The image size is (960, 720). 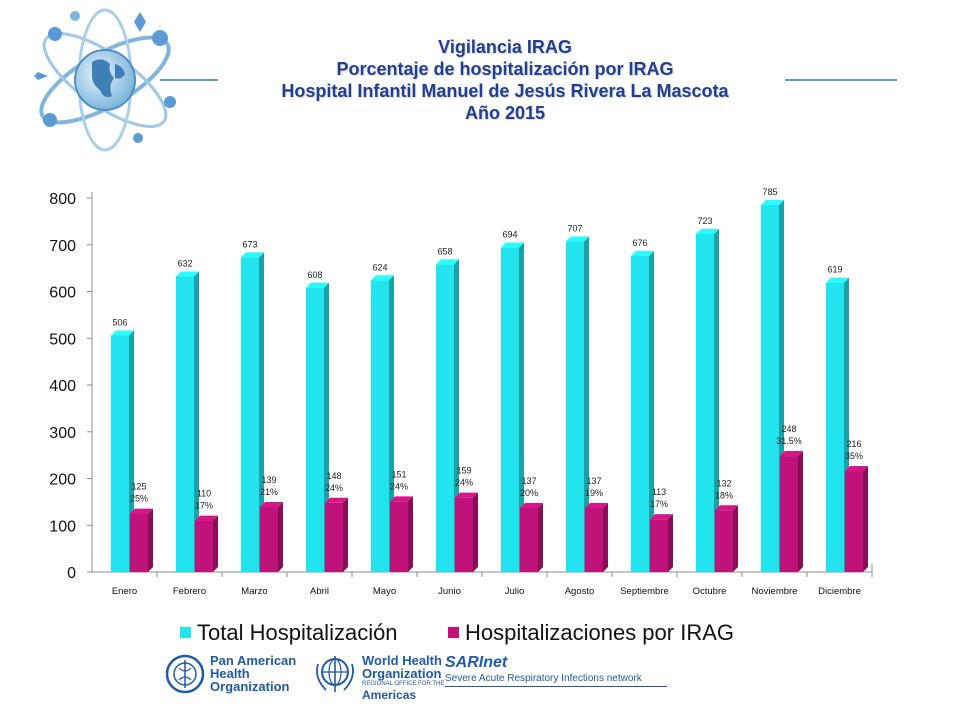 I want to click on irag-percent-label: 35%, so click(x=854, y=456).